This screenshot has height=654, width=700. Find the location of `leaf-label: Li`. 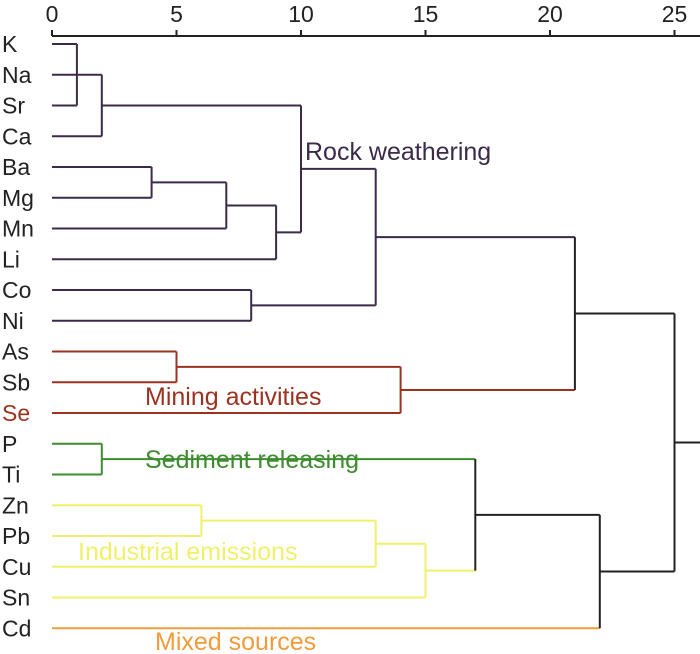

leaf-label: Li is located at coordinates (11, 259).